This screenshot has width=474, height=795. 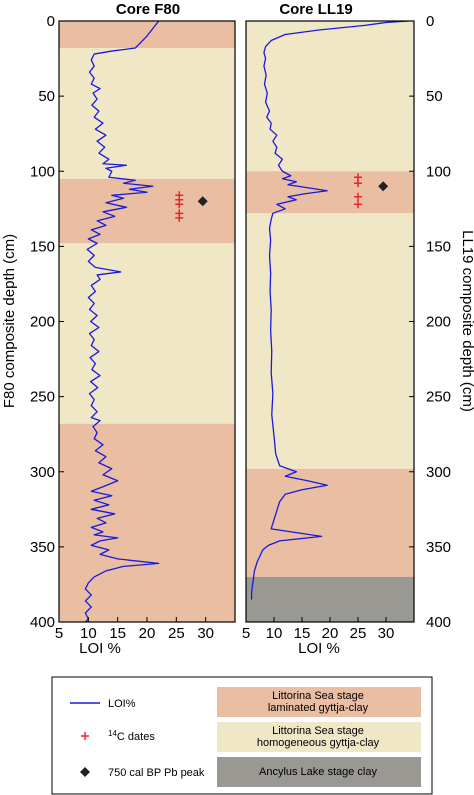 I want to click on legend-ancylus-swatch, so click(x=319, y=772).